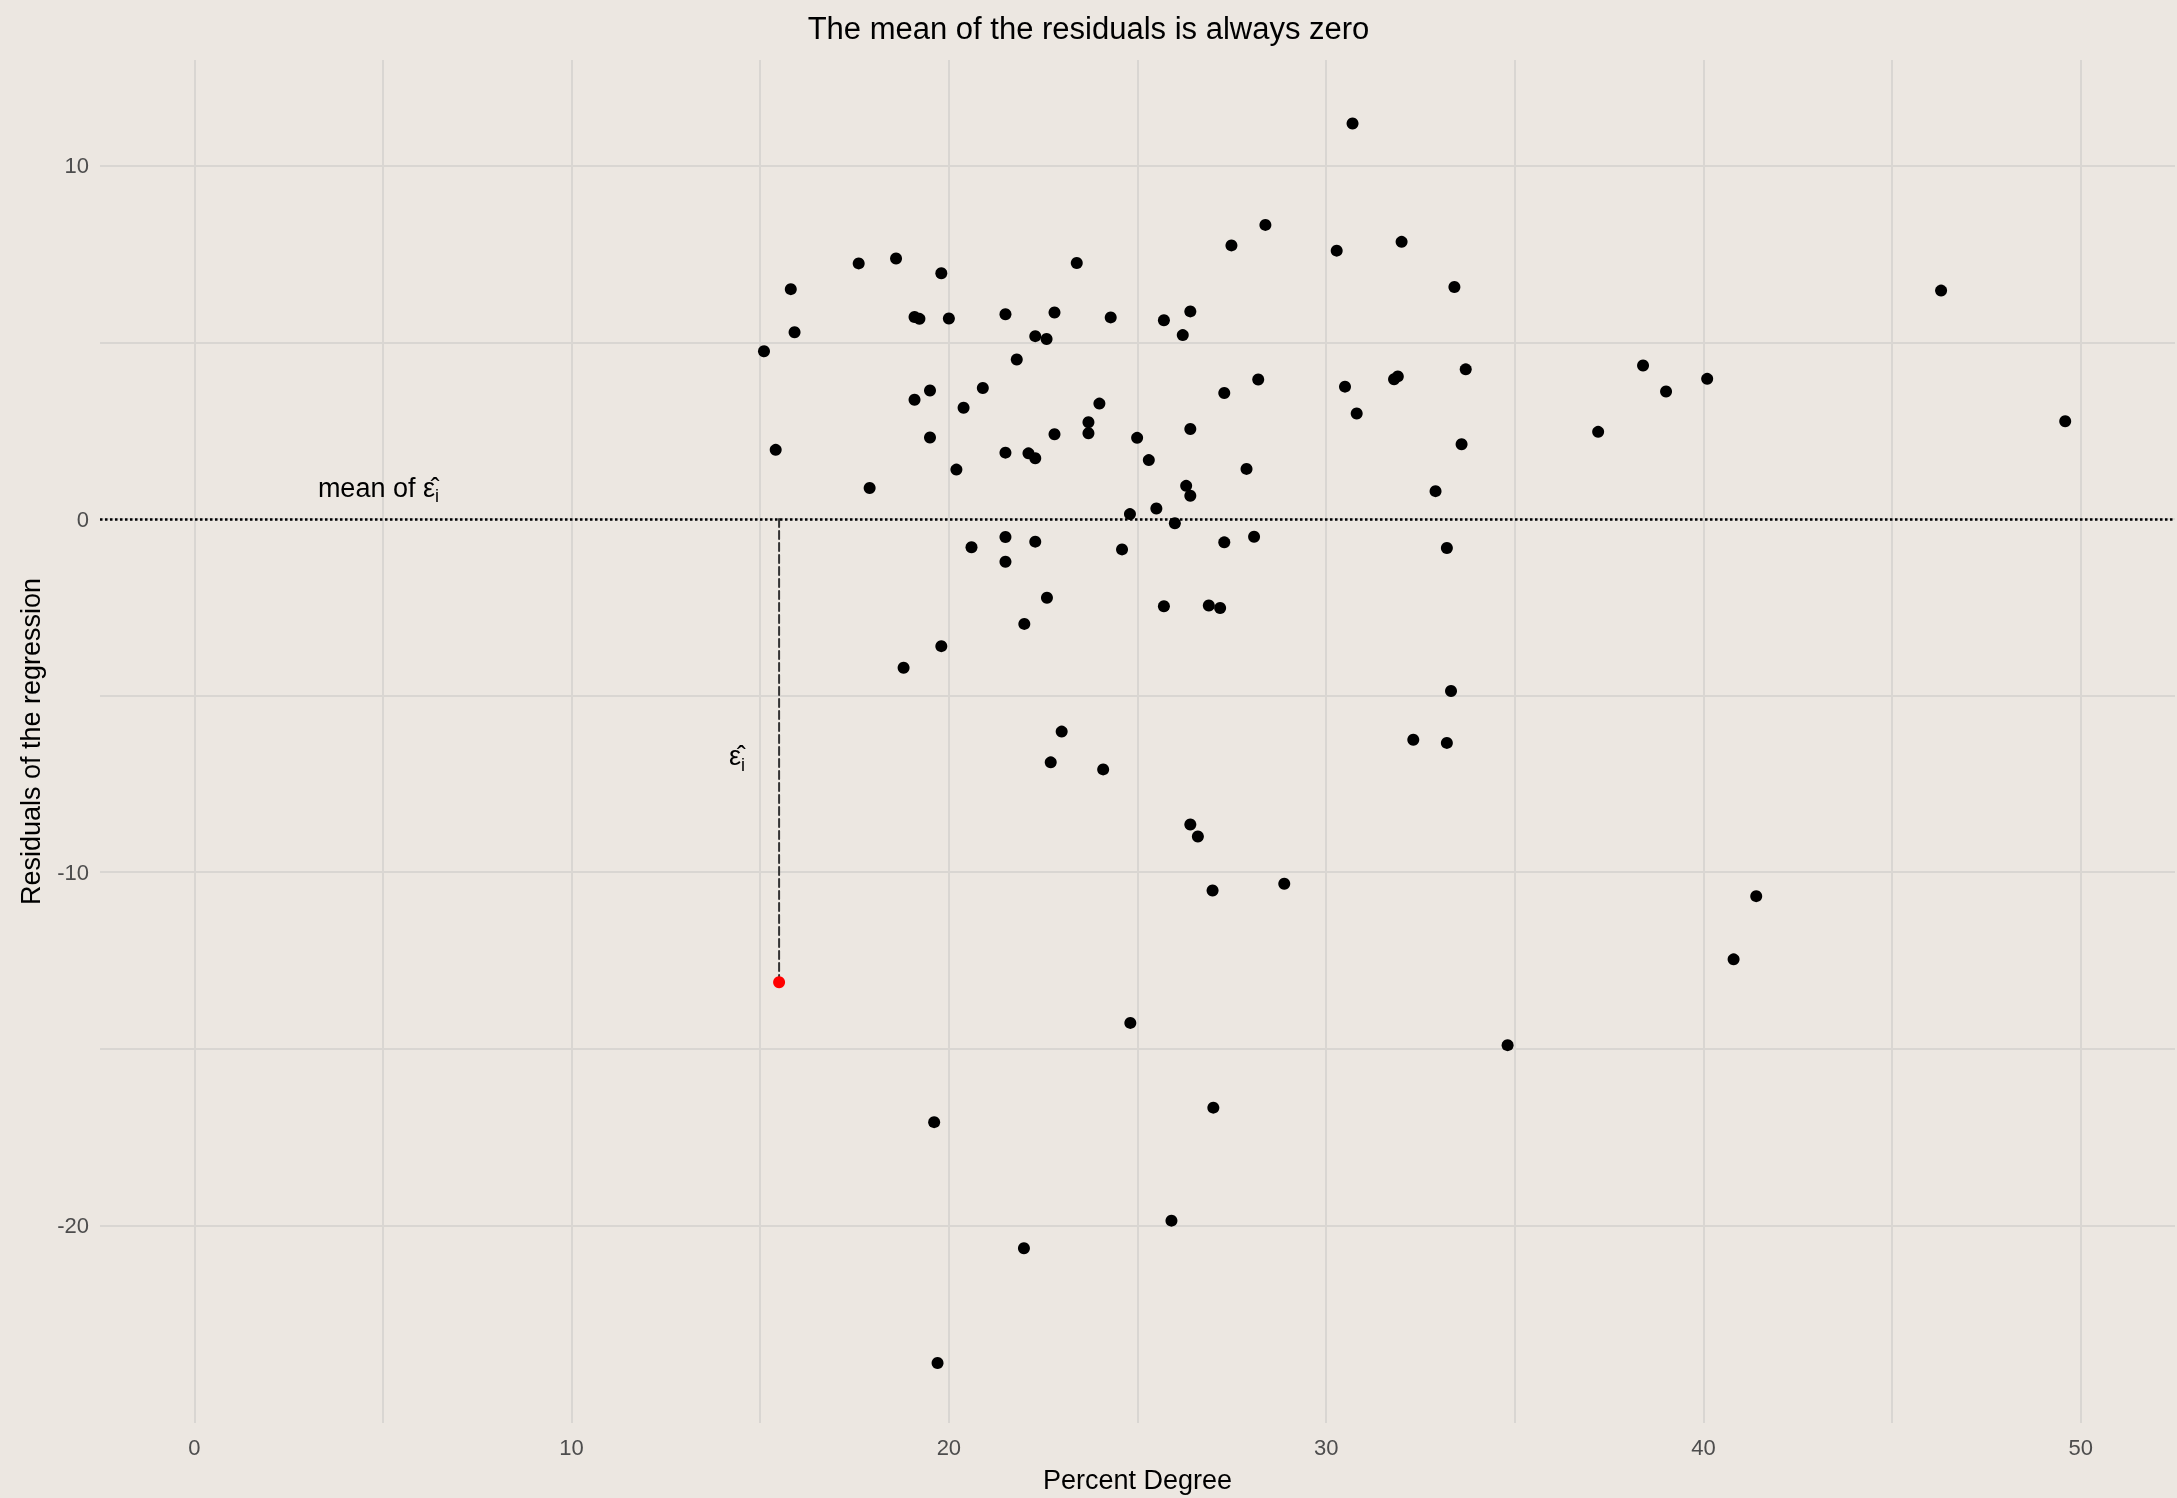  Describe the element at coordinates (1088, 28) in the screenshot. I see `chart-title: The mean of the residuals is always zero` at that location.